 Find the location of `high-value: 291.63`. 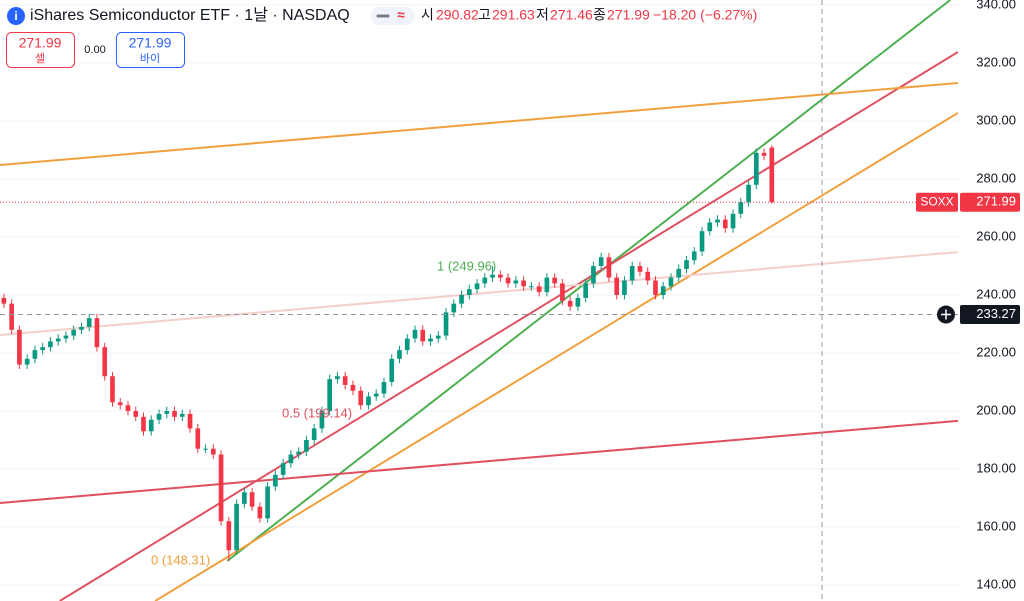

high-value: 291.63 is located at coordinates (513, 15).